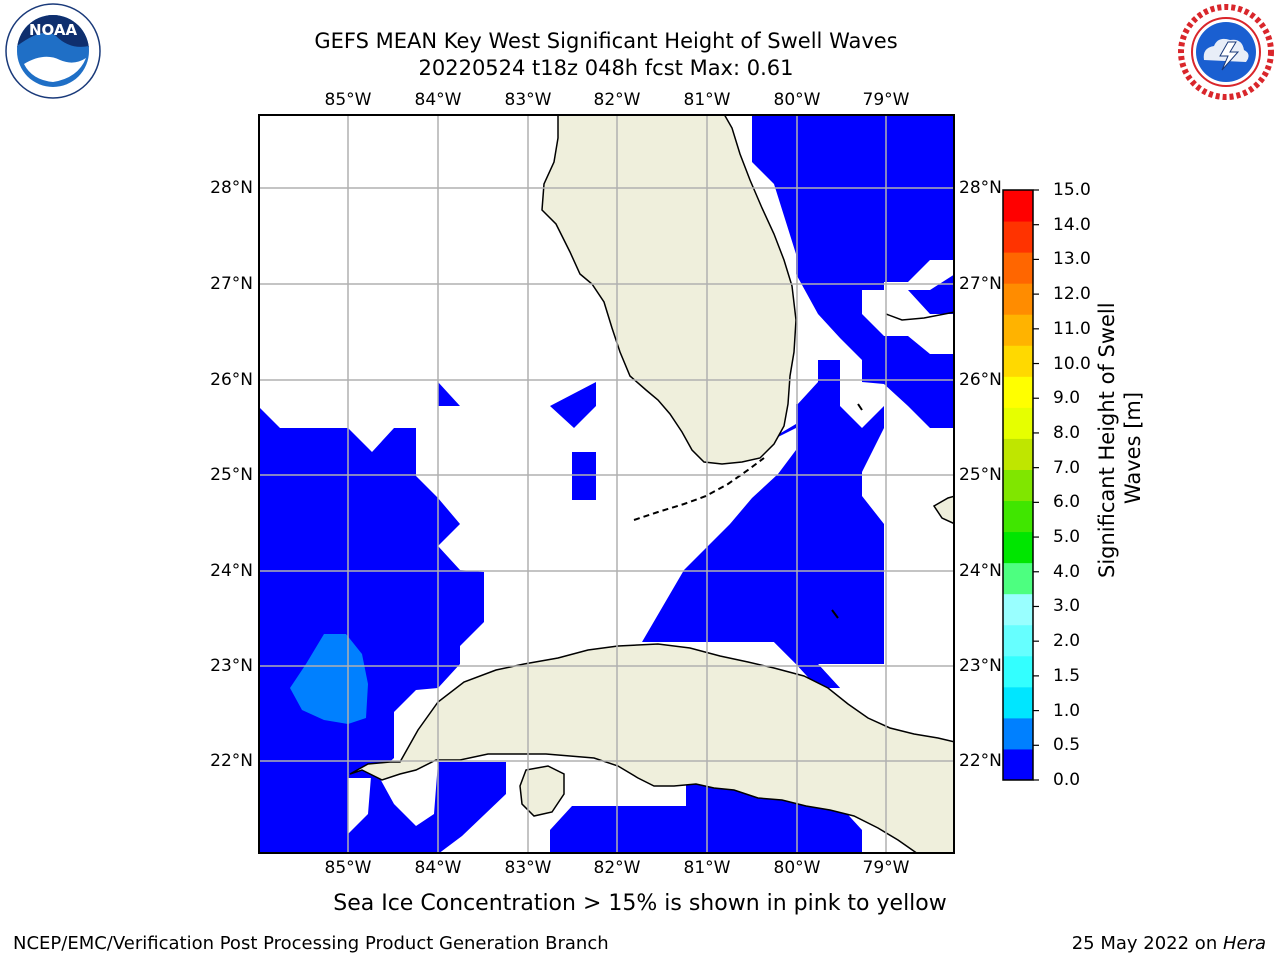 This screenshot has height=960, width=1280. Describe the element at coordinates (1067, 745) in the screenshot. I see `colorbar-tick-label: 0.5` at that location.